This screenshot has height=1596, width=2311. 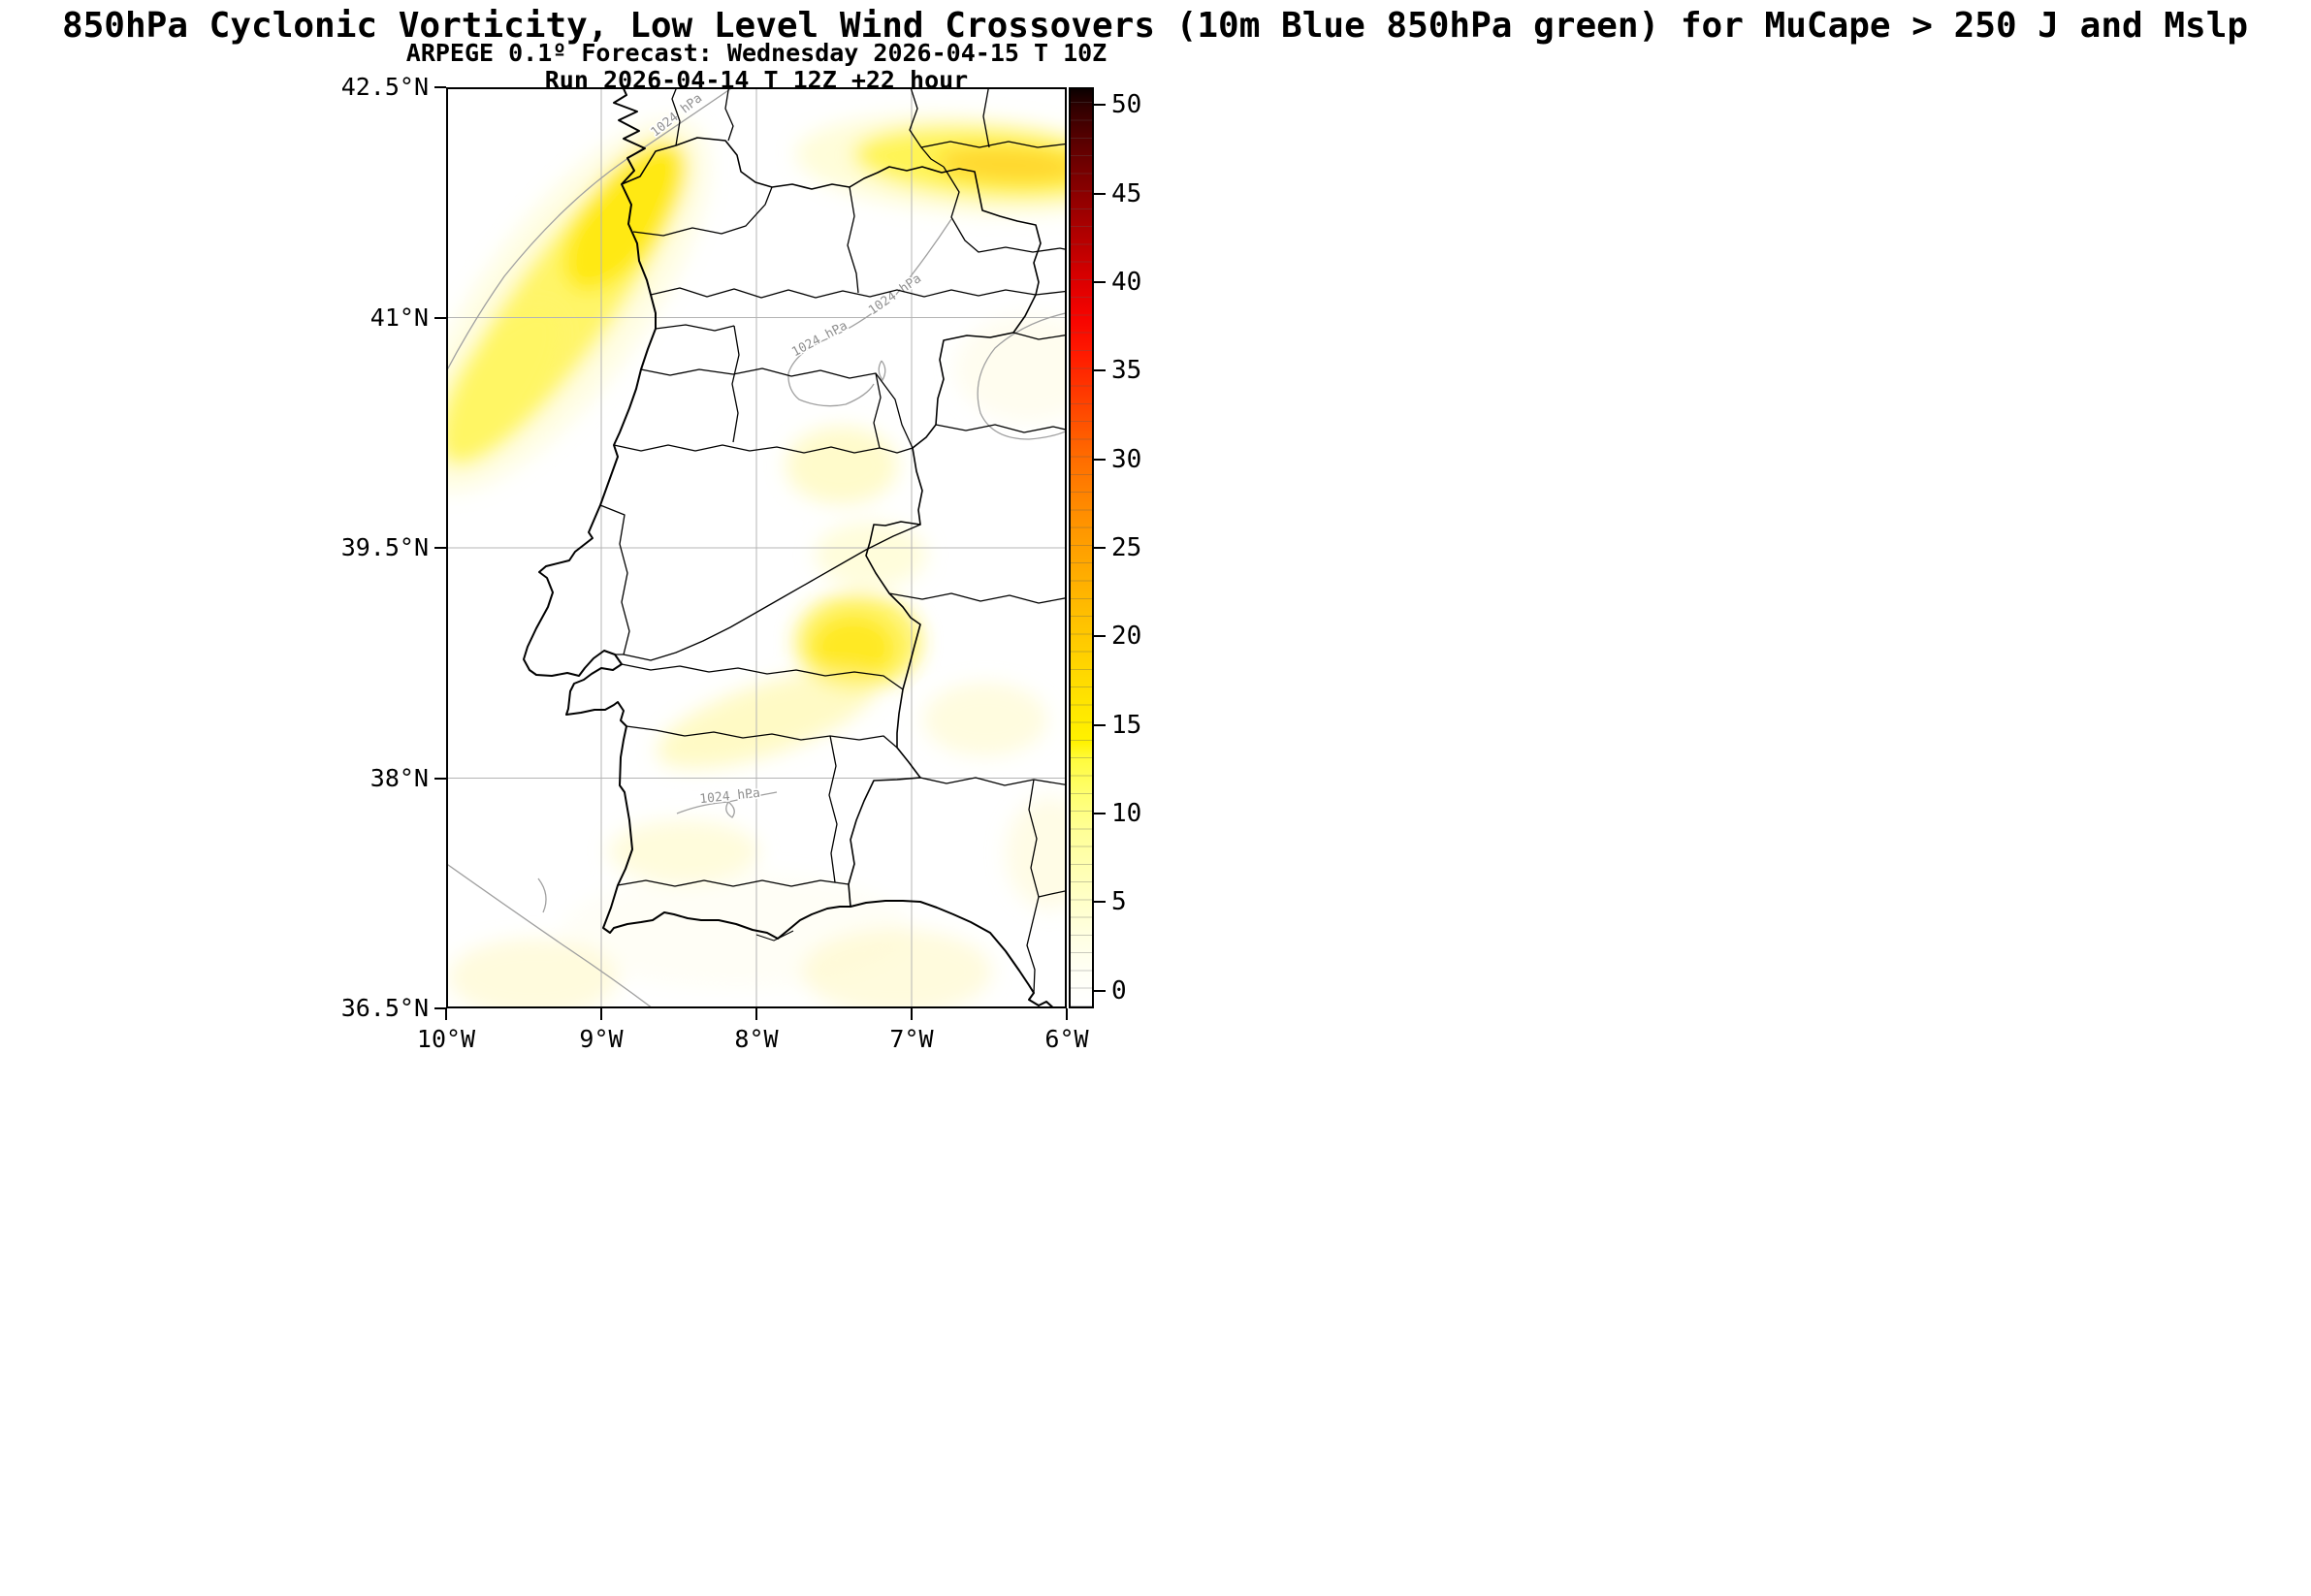 I want to click on coastline, so click(x=789, y=547).